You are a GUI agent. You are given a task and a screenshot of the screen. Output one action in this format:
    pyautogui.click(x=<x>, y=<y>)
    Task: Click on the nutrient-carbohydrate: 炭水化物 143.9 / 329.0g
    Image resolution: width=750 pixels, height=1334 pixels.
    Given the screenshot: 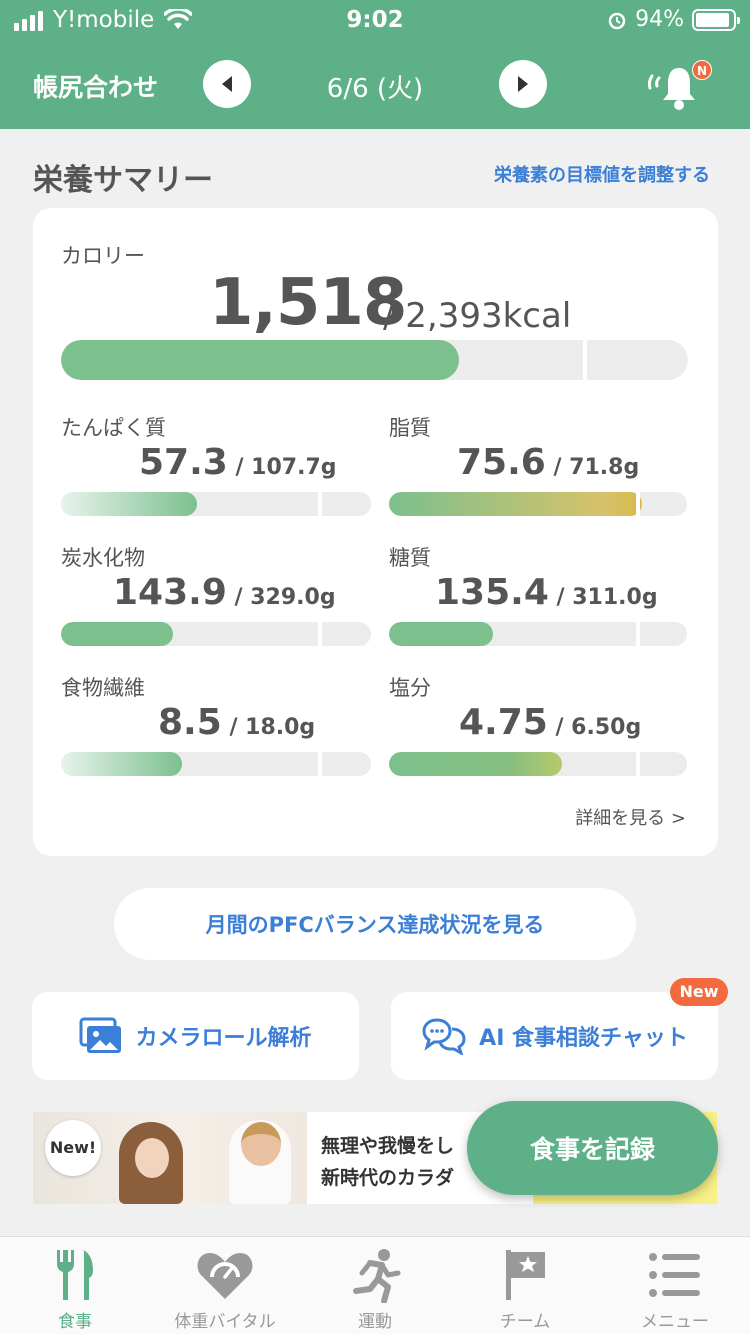 What is the action you would take?
    pyautogui.click(x=216, y=595)
    